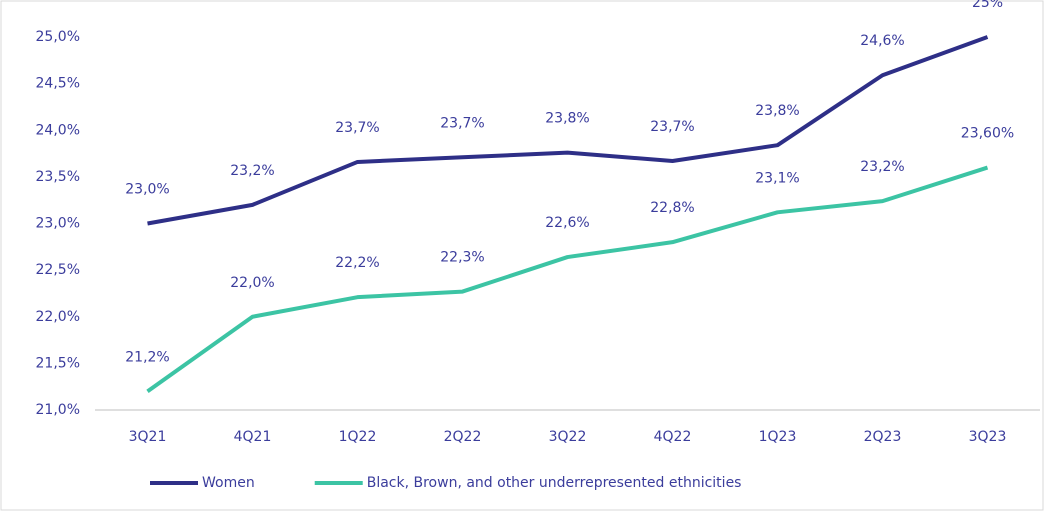  Describe the element at coordinates (58, 270) in the screenshot. I see `y-tick-label: 22,5%` at that location.